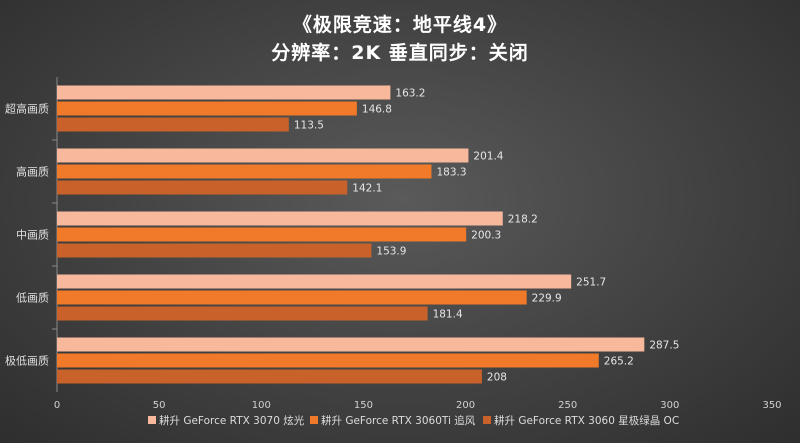 This screenshot has height=443, width=800. I want to click on category-label: 高画质, so click(32, 172).